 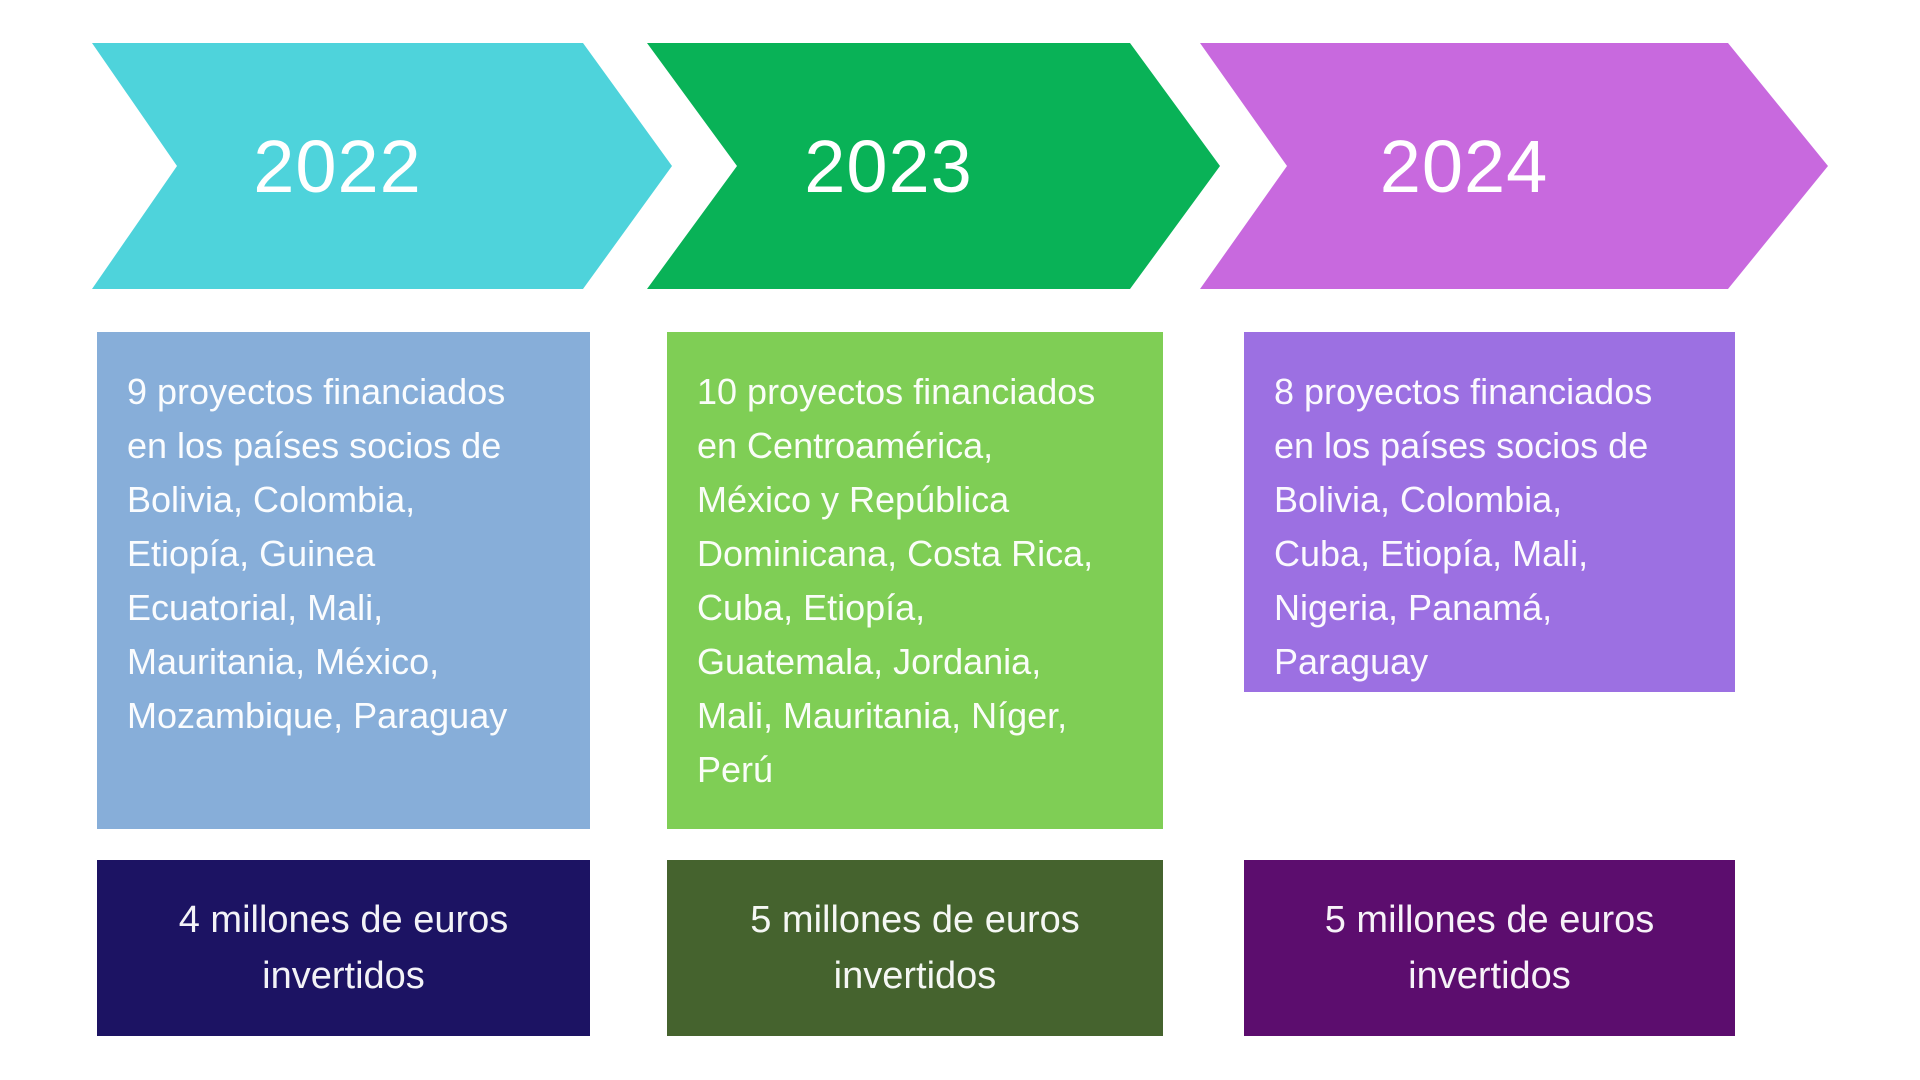 I want to click on investment-box-2022: 4 millones de euros invertidos, so click(x=343, y=948).